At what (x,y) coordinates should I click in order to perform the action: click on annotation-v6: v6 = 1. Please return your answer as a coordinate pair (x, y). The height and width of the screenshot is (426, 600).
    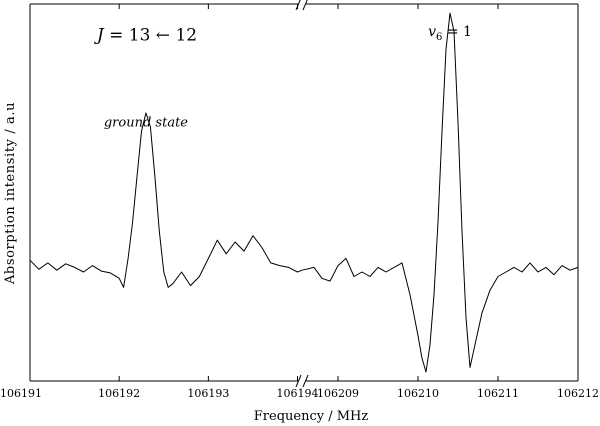
    Looking at the image, I should click on (450, 33).